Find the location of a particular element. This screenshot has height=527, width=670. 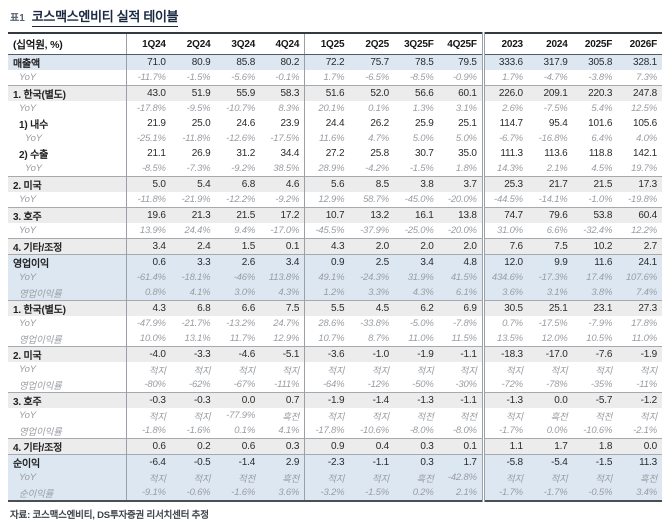

cell: 7.4% is located at coordinates (639, 293).